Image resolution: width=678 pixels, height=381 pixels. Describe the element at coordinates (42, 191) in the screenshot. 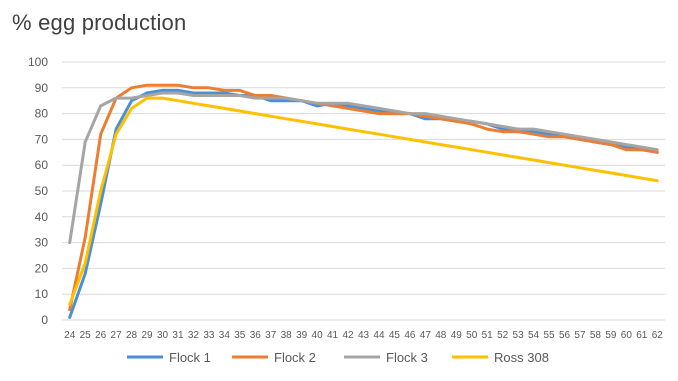

I see `y-tick-label: 50` at that location.